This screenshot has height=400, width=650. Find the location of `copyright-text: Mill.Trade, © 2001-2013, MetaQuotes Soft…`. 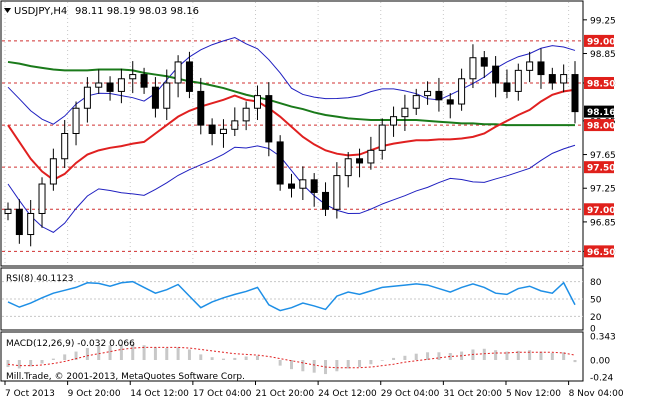

copyright-text: Mill.Trade, © 2001-2013, MetaQuotes Soft… is located at coordinates (125, 377).